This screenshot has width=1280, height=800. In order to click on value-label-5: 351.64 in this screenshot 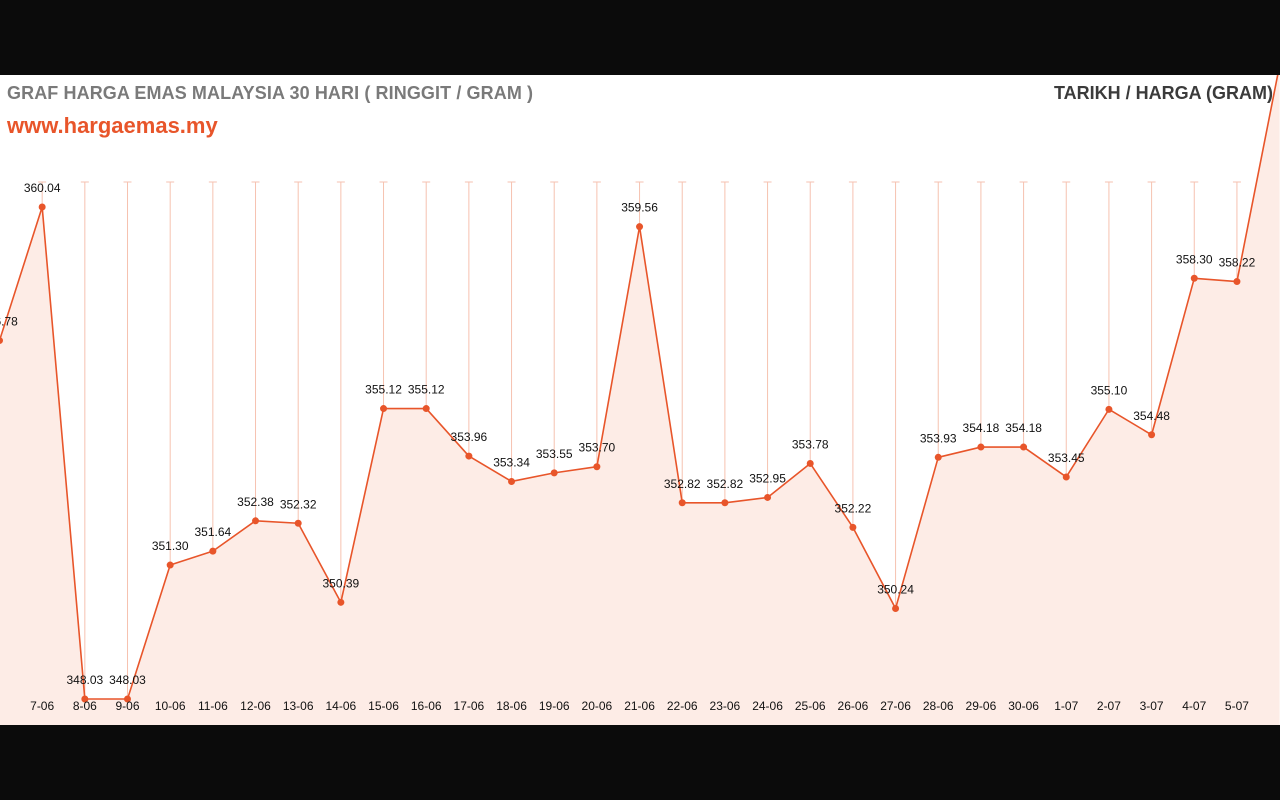, I will do `click(212, 532)`.